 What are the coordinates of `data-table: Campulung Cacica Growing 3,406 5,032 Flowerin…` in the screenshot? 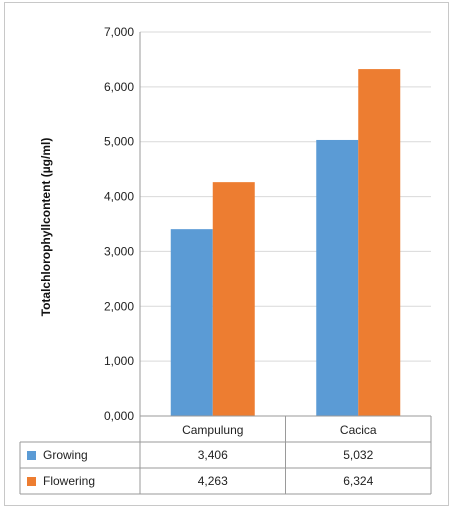 It's located at (225, 455).